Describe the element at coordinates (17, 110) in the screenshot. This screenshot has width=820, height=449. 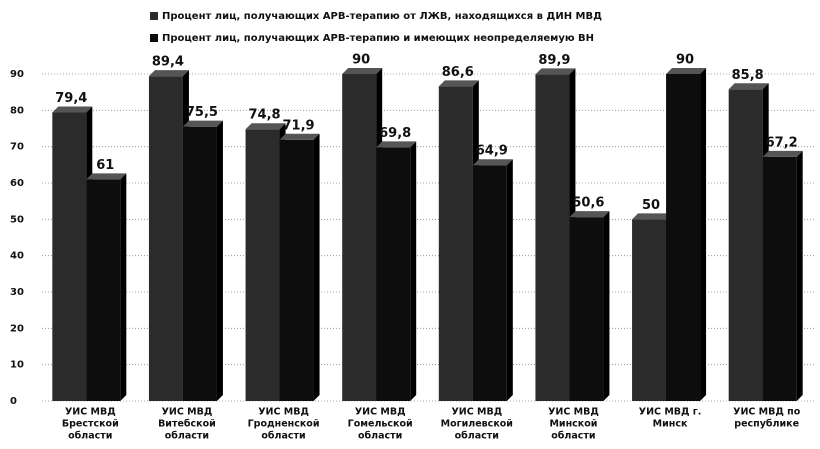
I see `y-tick-label: 80` at that location.